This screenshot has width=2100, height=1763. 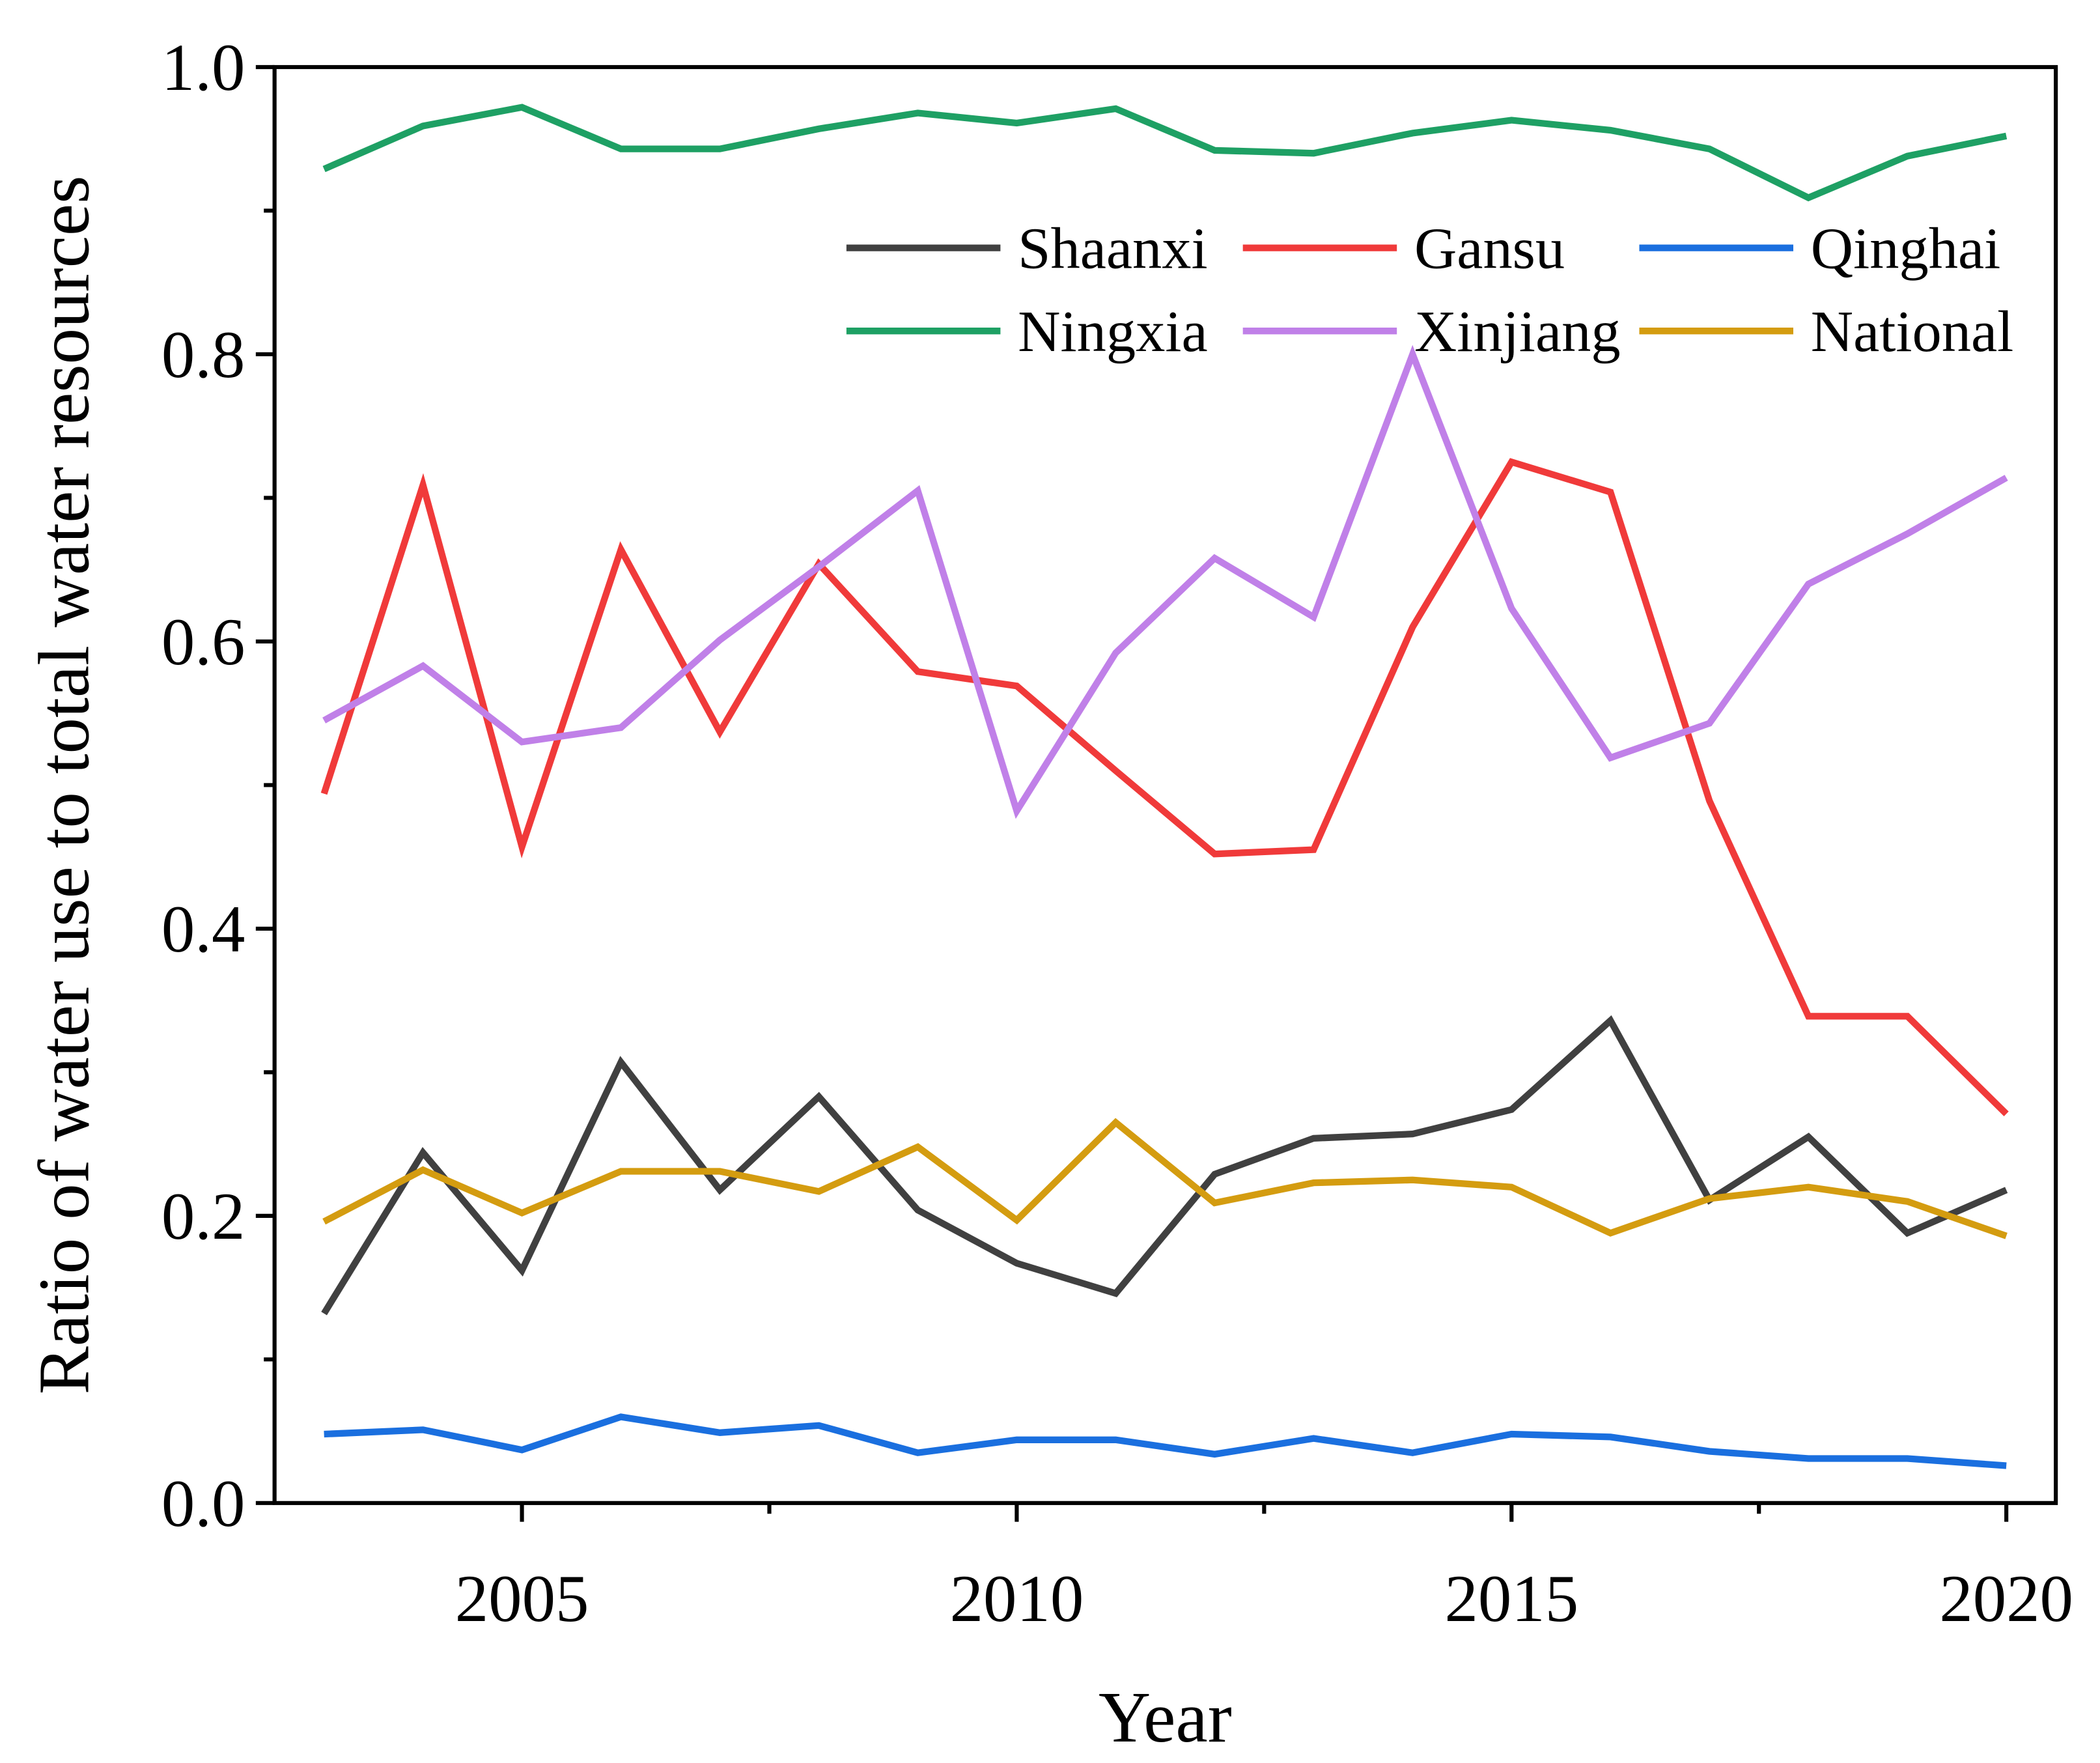 I want to click on x-tick-label: 2020, so click(x=2006, y=1599).